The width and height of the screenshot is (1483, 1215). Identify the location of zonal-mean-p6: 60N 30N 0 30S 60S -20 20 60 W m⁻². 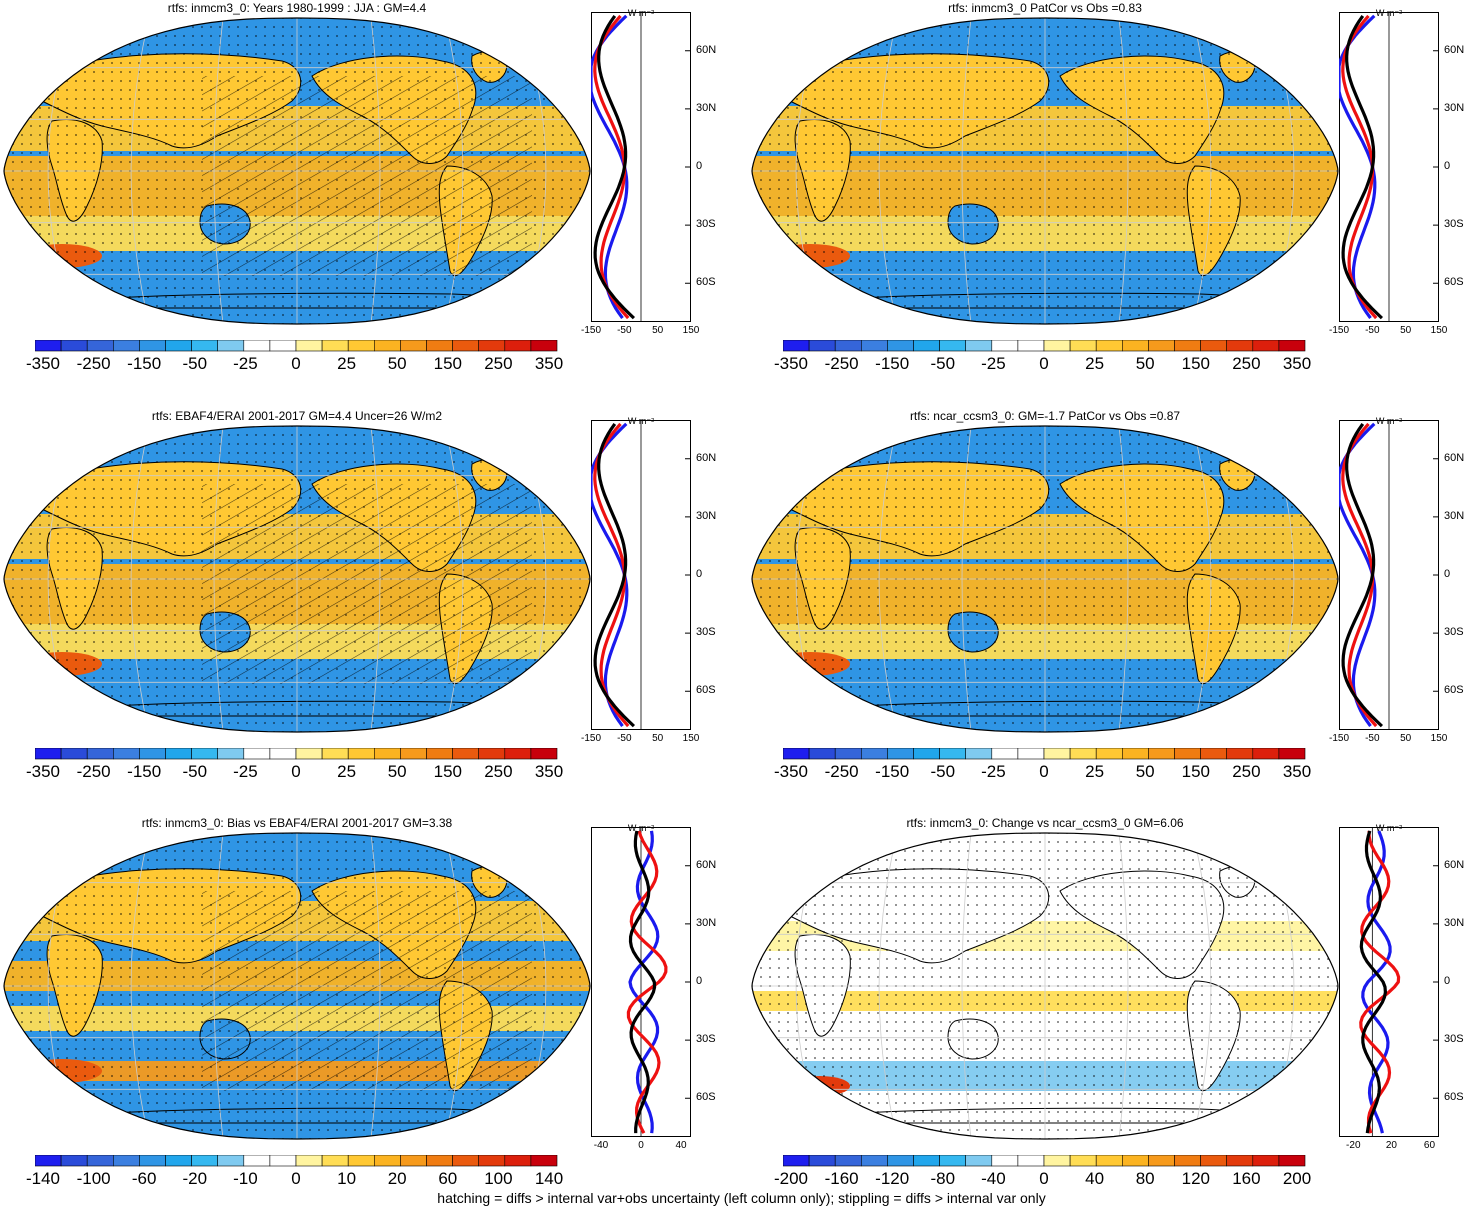
(1411, 995).